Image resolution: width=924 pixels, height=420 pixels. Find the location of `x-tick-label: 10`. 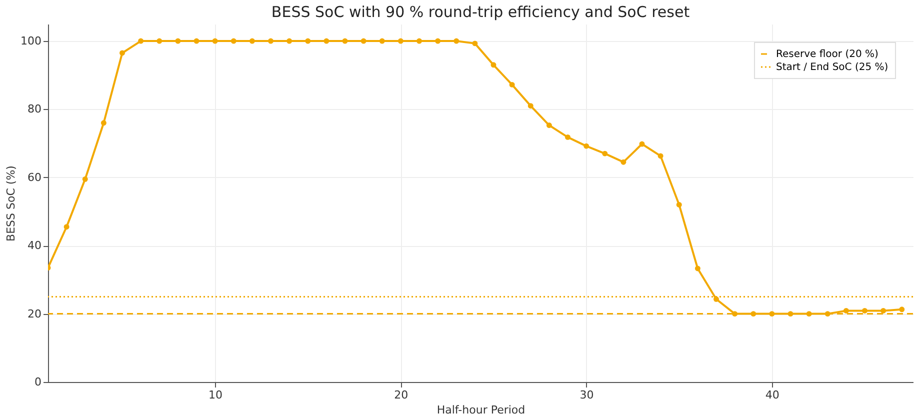

x-tick-label: 10 is located at coordinates (215, 395).